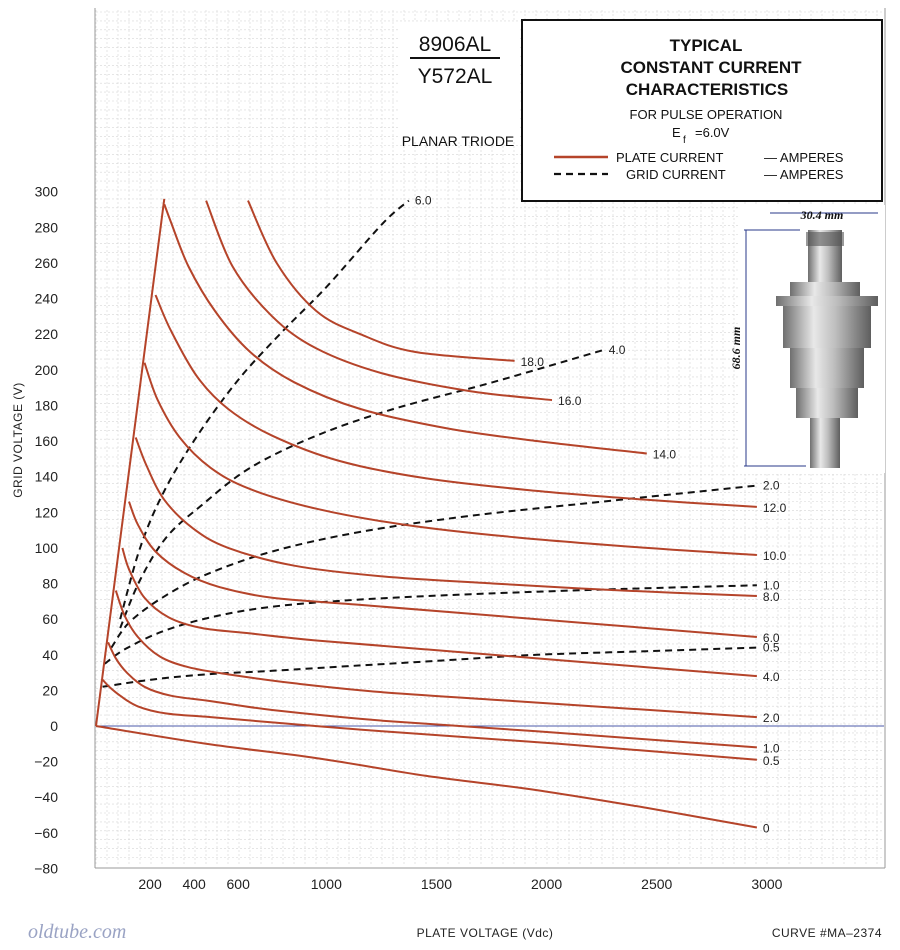 The height and width of the screenshot is (950, 900). What do you see at coordinates (47, 512) in the screenshot?
I see `y-tick-label: 120` at bounding box center [47, 512].